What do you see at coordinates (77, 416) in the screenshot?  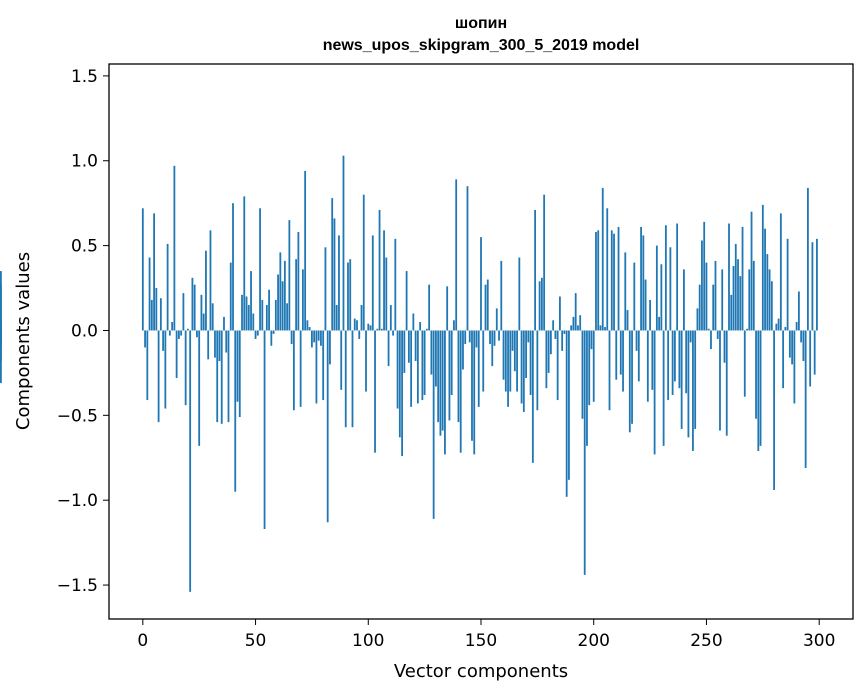 I see `y-tick-label: −0.5` at bounding box center [77, 416].